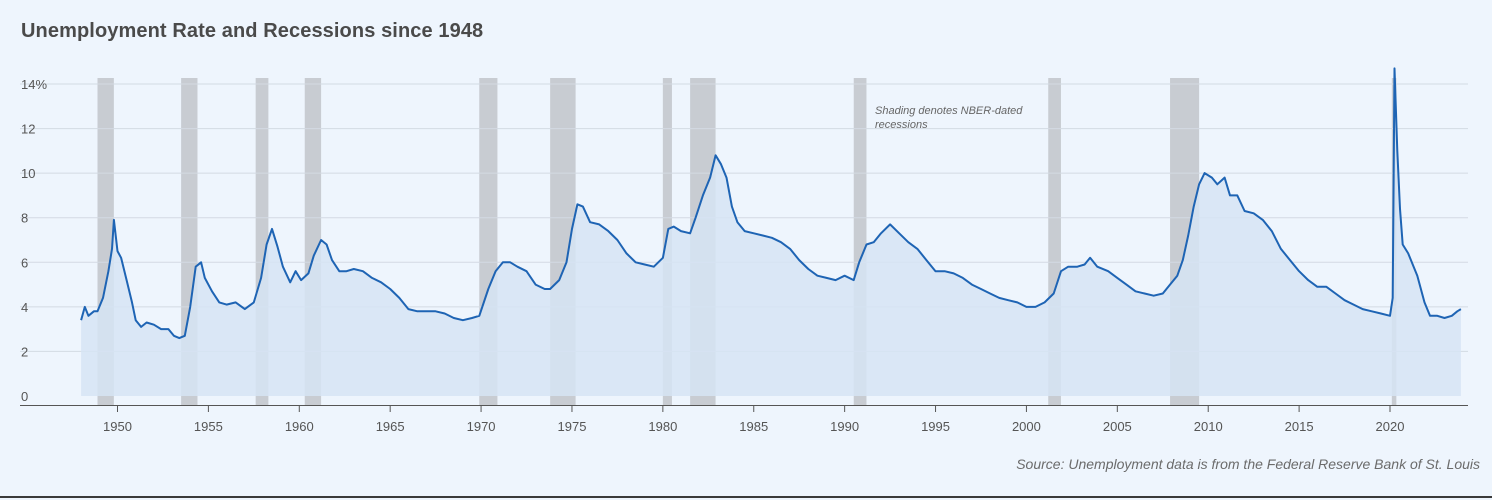  I want to click on y-tick-label: 0, so click(24, 396).